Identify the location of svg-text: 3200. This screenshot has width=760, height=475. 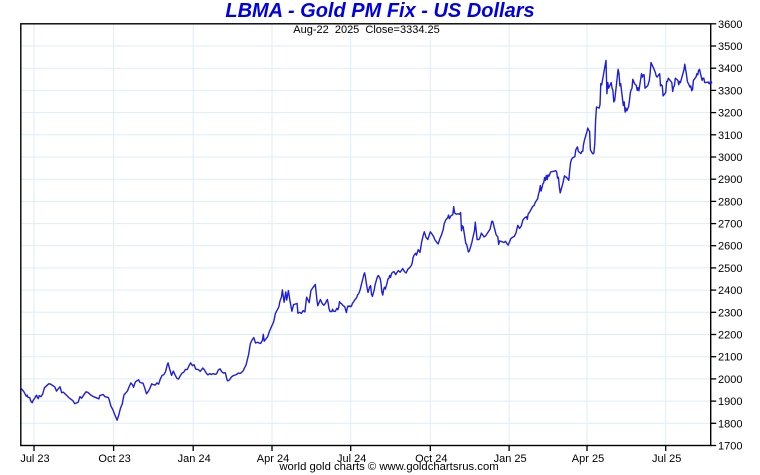
(730, 114).